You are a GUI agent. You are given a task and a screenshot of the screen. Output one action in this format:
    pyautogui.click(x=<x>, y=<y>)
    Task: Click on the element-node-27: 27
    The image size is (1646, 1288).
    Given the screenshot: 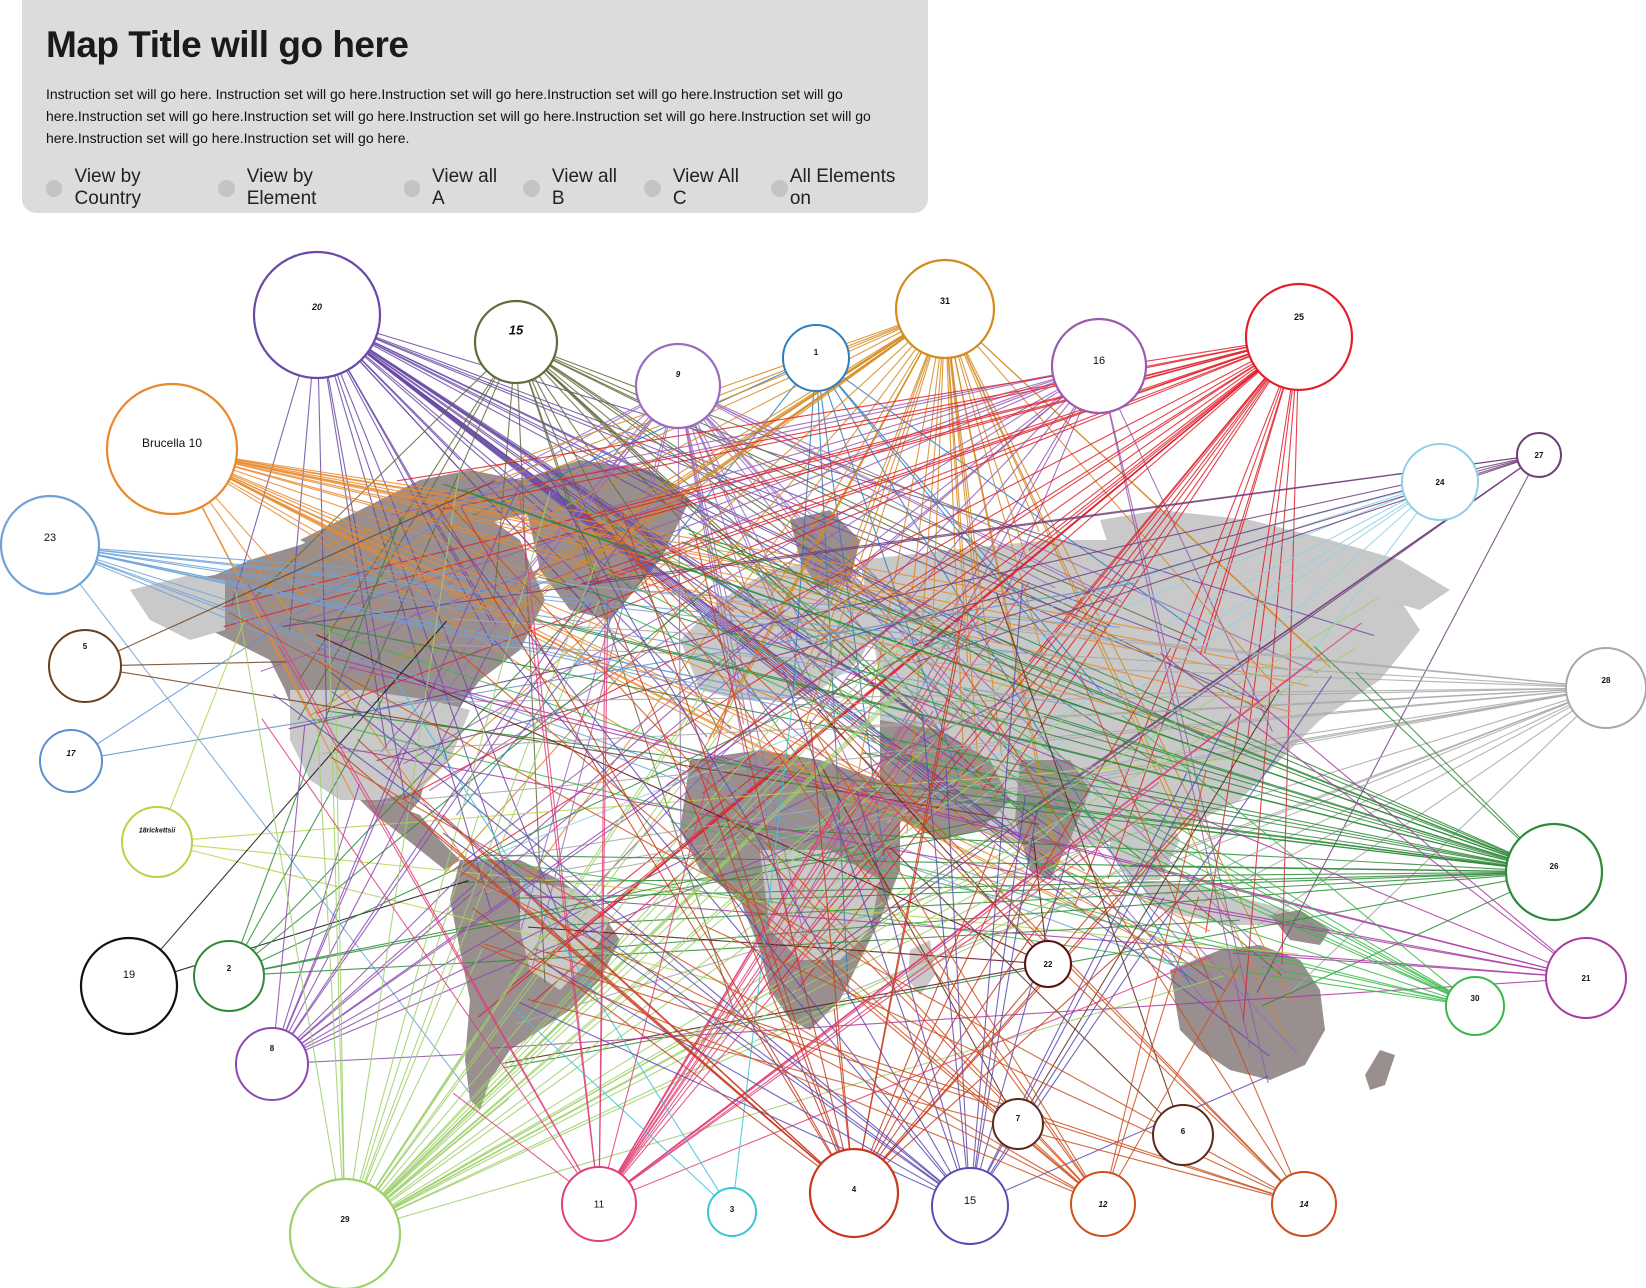 What is the action you would take?
    pyautogui.click(x=1539, y=455)
    